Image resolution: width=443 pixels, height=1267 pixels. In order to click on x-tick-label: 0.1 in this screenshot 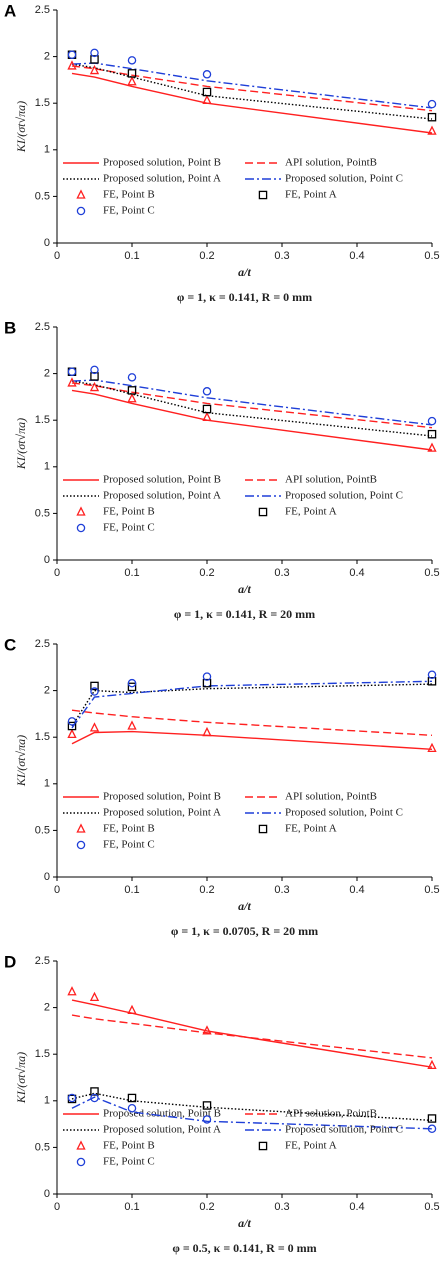, I will do `click(131, 1207)`.